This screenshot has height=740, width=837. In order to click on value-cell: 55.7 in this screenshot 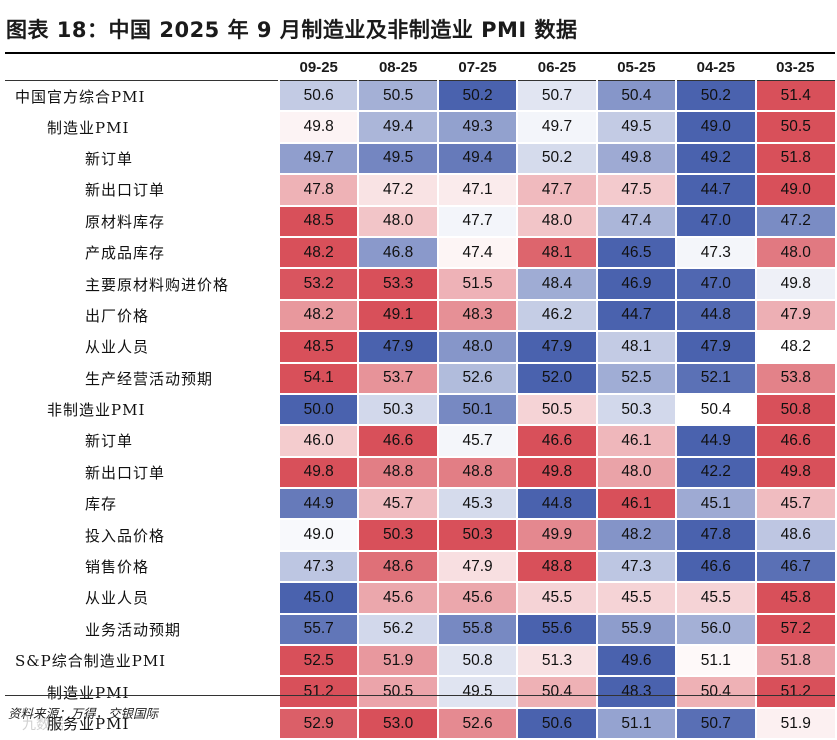, I will do `click(318, 630)`.